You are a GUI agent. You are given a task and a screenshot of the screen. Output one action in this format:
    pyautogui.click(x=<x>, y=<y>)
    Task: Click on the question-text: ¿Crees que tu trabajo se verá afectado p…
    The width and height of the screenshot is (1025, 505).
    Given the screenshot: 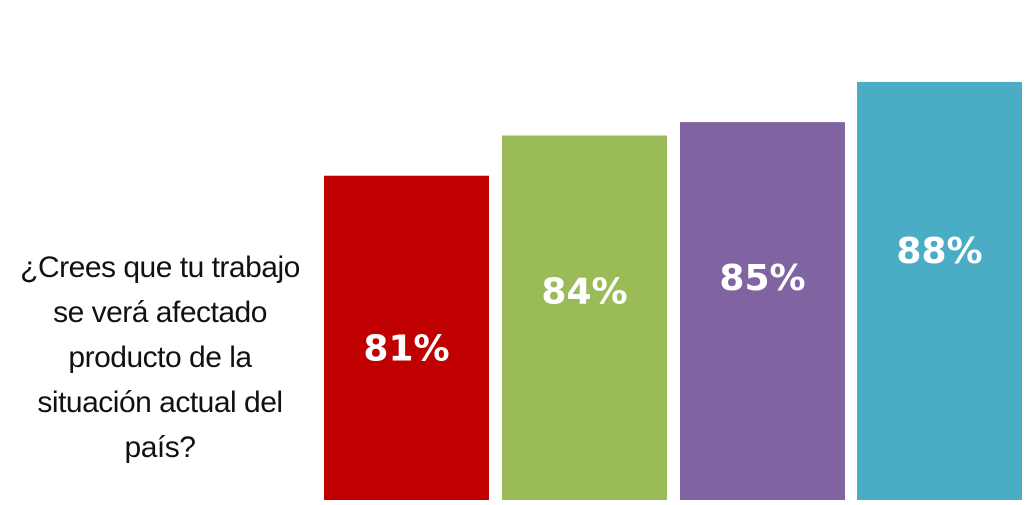 What is the action you would take?
    pyautogui.click(x=160, y=357)
    